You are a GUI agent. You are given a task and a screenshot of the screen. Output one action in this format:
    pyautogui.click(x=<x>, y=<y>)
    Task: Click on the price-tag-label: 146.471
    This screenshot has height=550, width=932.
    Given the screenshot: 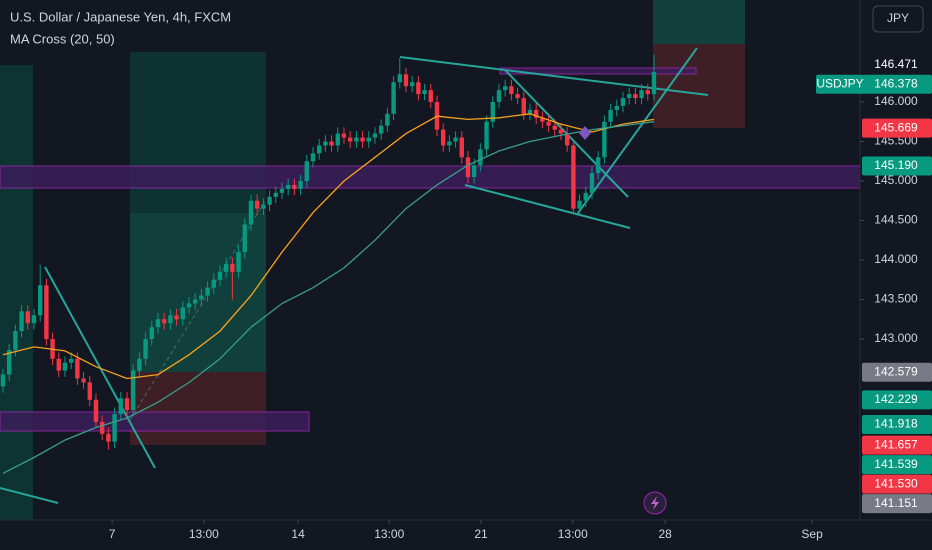 What is the action you would take?
    pyautogui.click(x=896, y=64)
    